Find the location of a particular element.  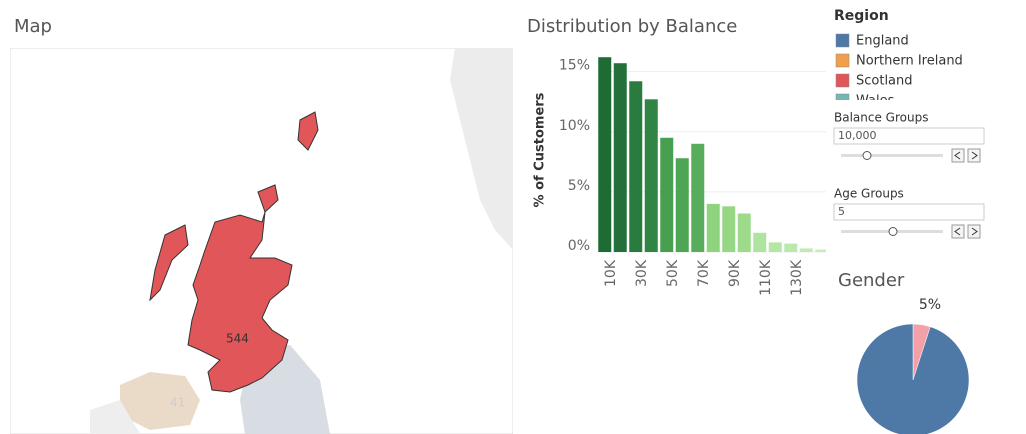

legend-label: Northern Ireland is located at coordinates (909, 61).